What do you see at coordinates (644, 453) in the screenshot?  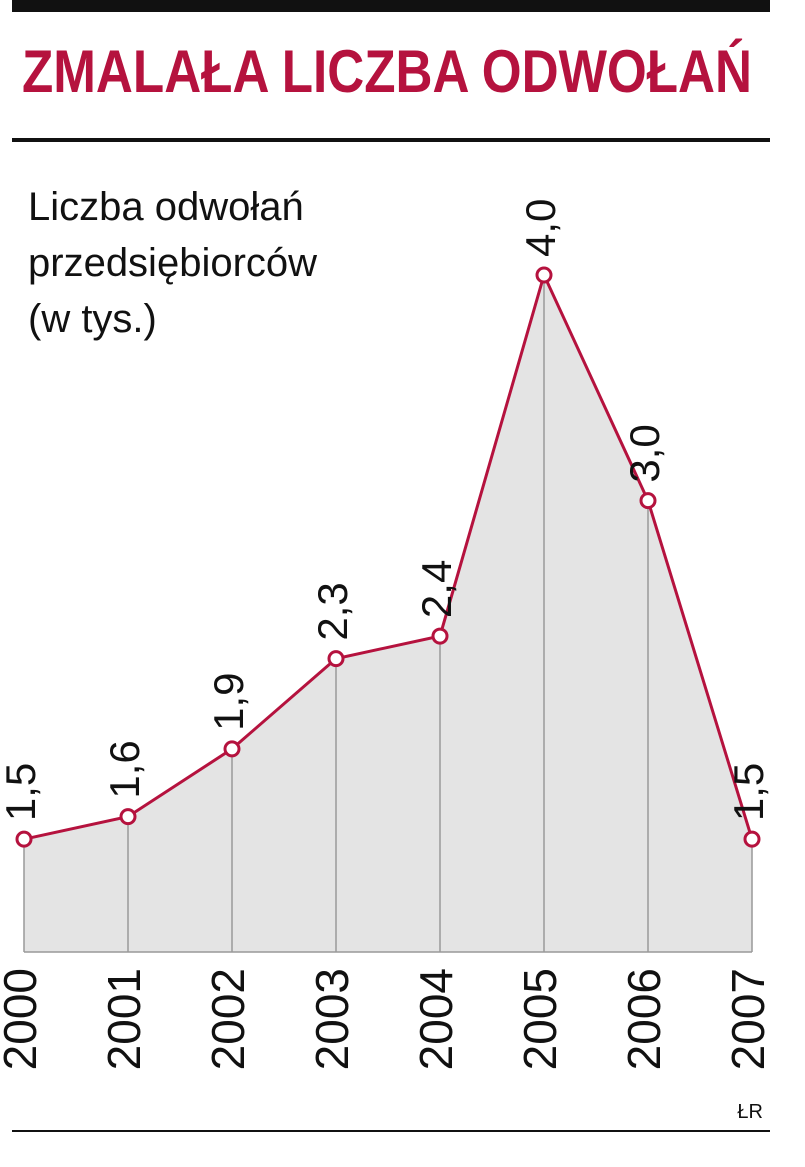 I see `value-label: 3,0` at bounding box center [644, 453].